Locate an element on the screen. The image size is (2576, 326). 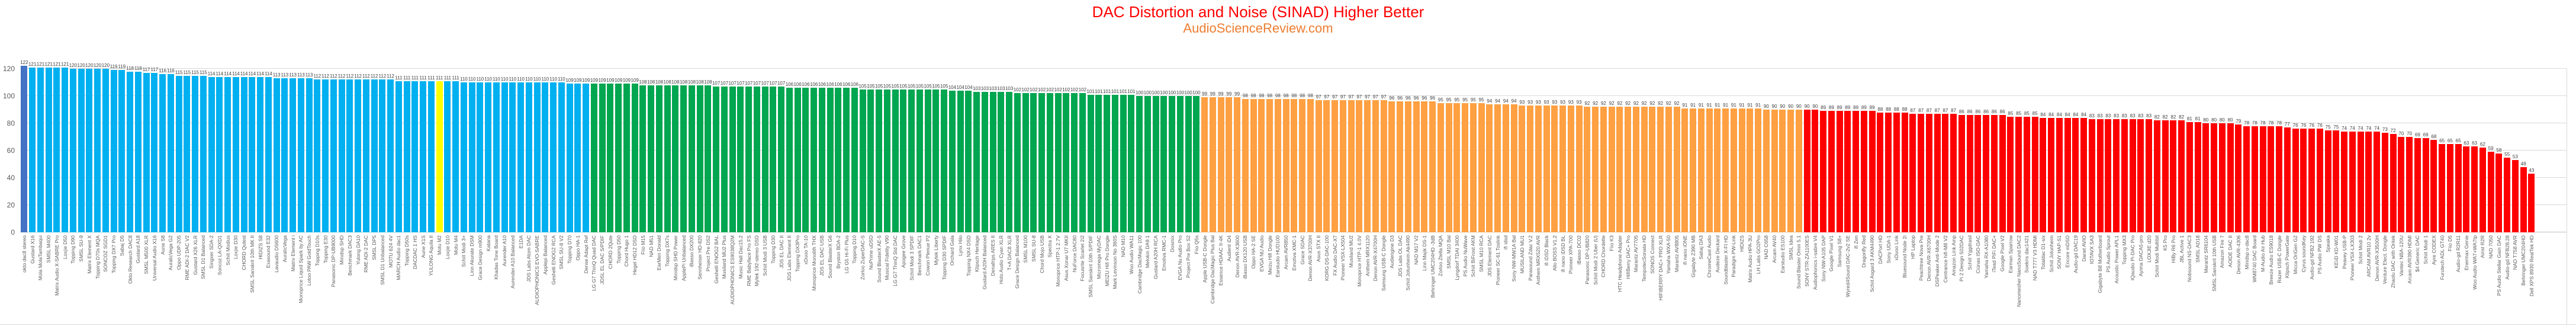
bar-slot: 109 CHORD 2Qute is located at coordinates (610, 169).